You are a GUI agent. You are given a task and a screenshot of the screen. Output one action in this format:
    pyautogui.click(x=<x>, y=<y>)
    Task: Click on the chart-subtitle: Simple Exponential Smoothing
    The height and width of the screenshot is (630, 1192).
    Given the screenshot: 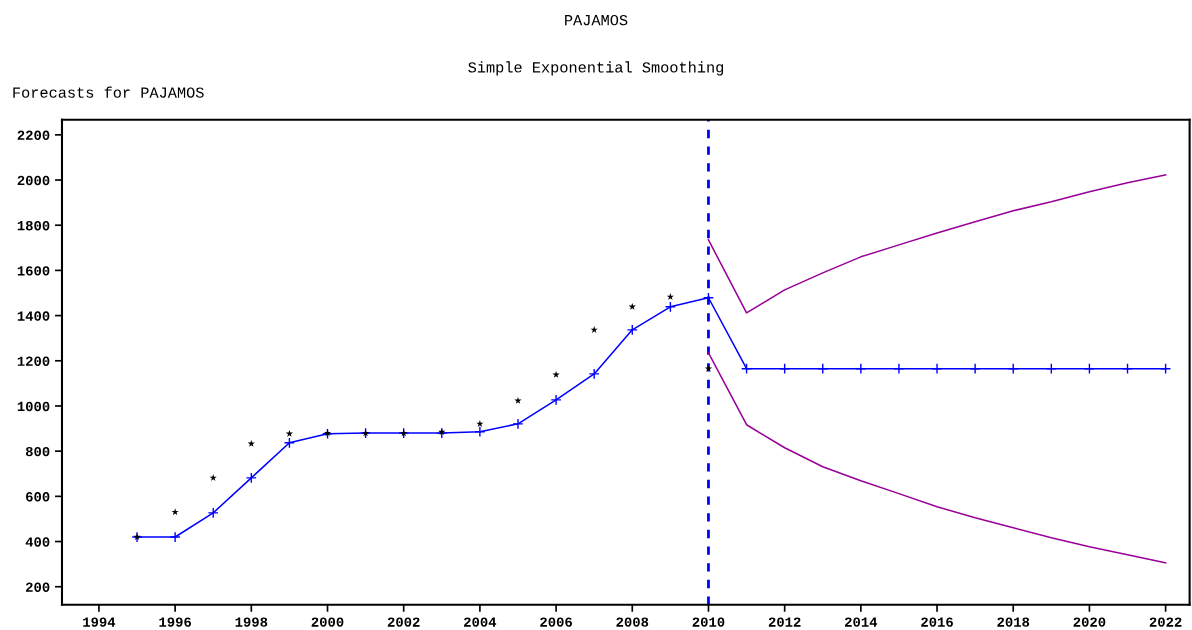 What is the action you would take?
    pyautogui.click(x=596, y=68)
    